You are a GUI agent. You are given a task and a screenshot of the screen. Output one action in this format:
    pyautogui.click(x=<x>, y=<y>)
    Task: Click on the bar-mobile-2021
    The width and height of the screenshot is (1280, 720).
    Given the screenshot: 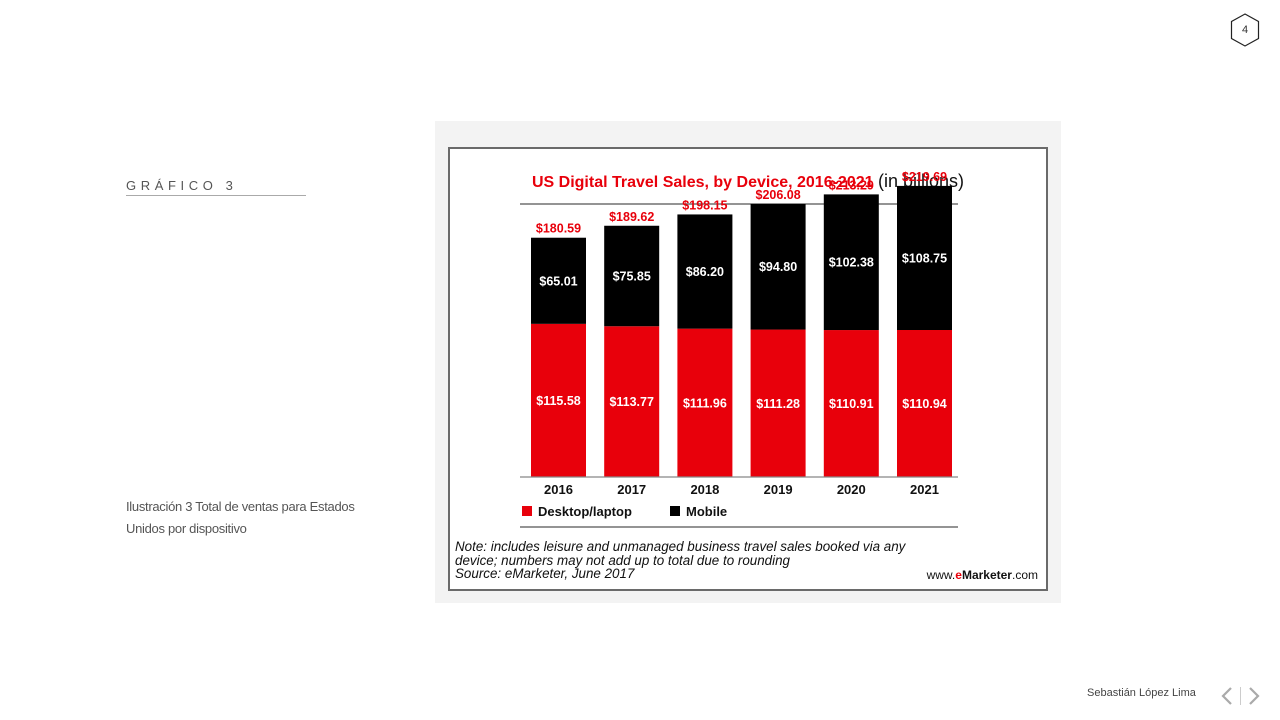 What is the action you would take?
    pyautogui.click(x=924, y=258)
    